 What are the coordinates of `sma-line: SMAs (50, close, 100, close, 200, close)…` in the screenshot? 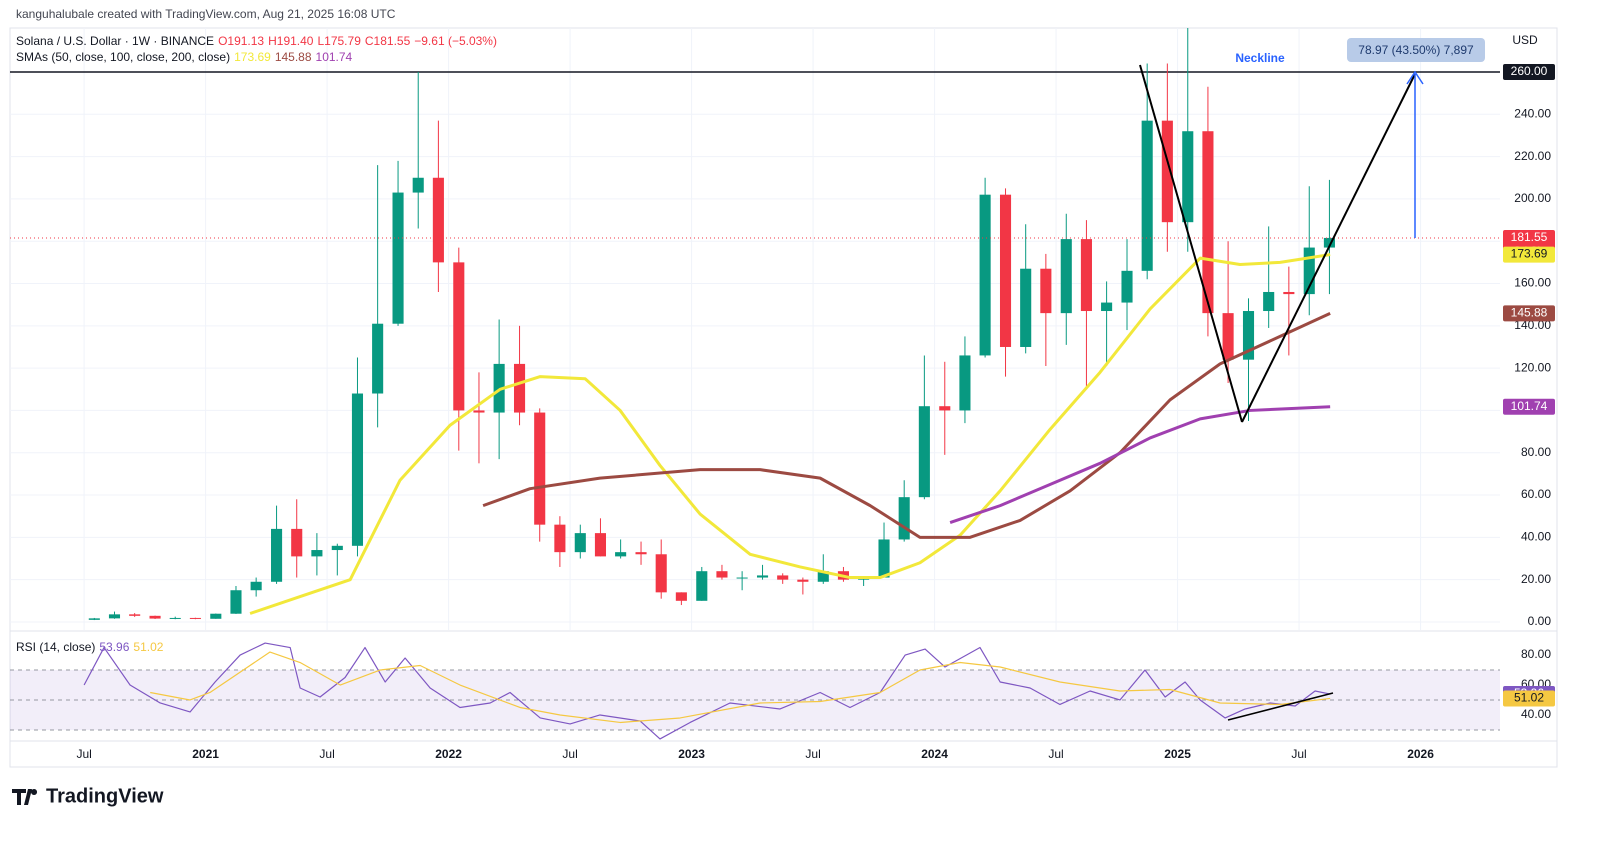 It's located at (188, 57).